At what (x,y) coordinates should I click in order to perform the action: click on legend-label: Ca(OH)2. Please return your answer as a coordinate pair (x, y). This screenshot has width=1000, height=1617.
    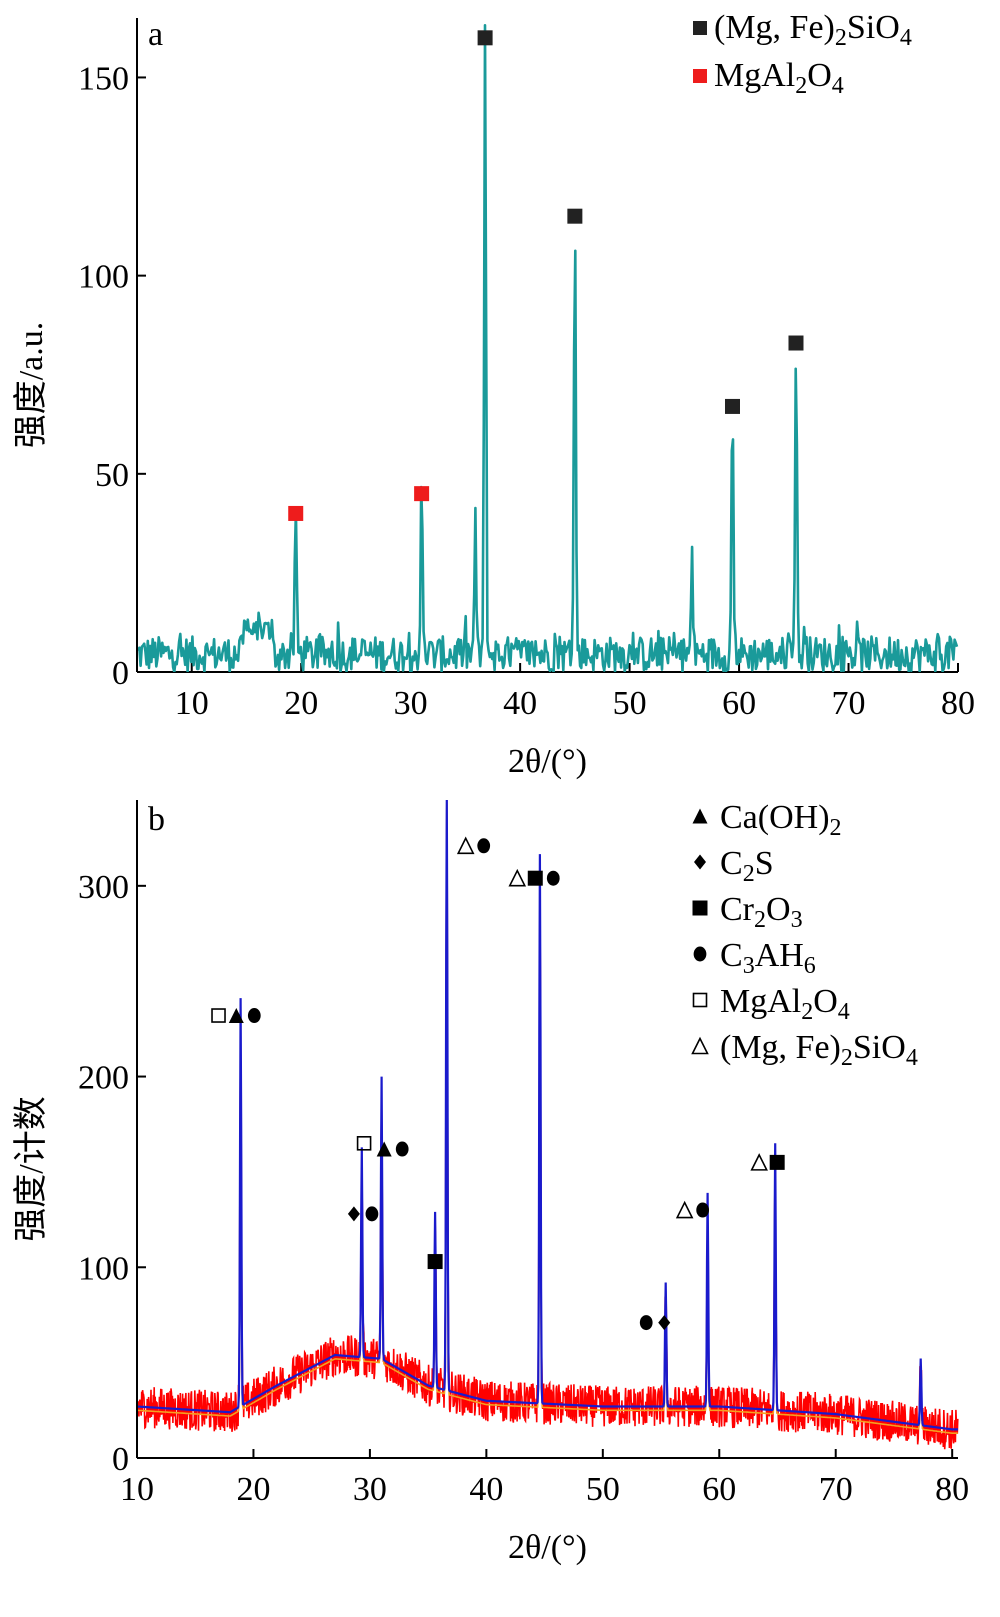
    Looking at the image, I should click on (781, 820).